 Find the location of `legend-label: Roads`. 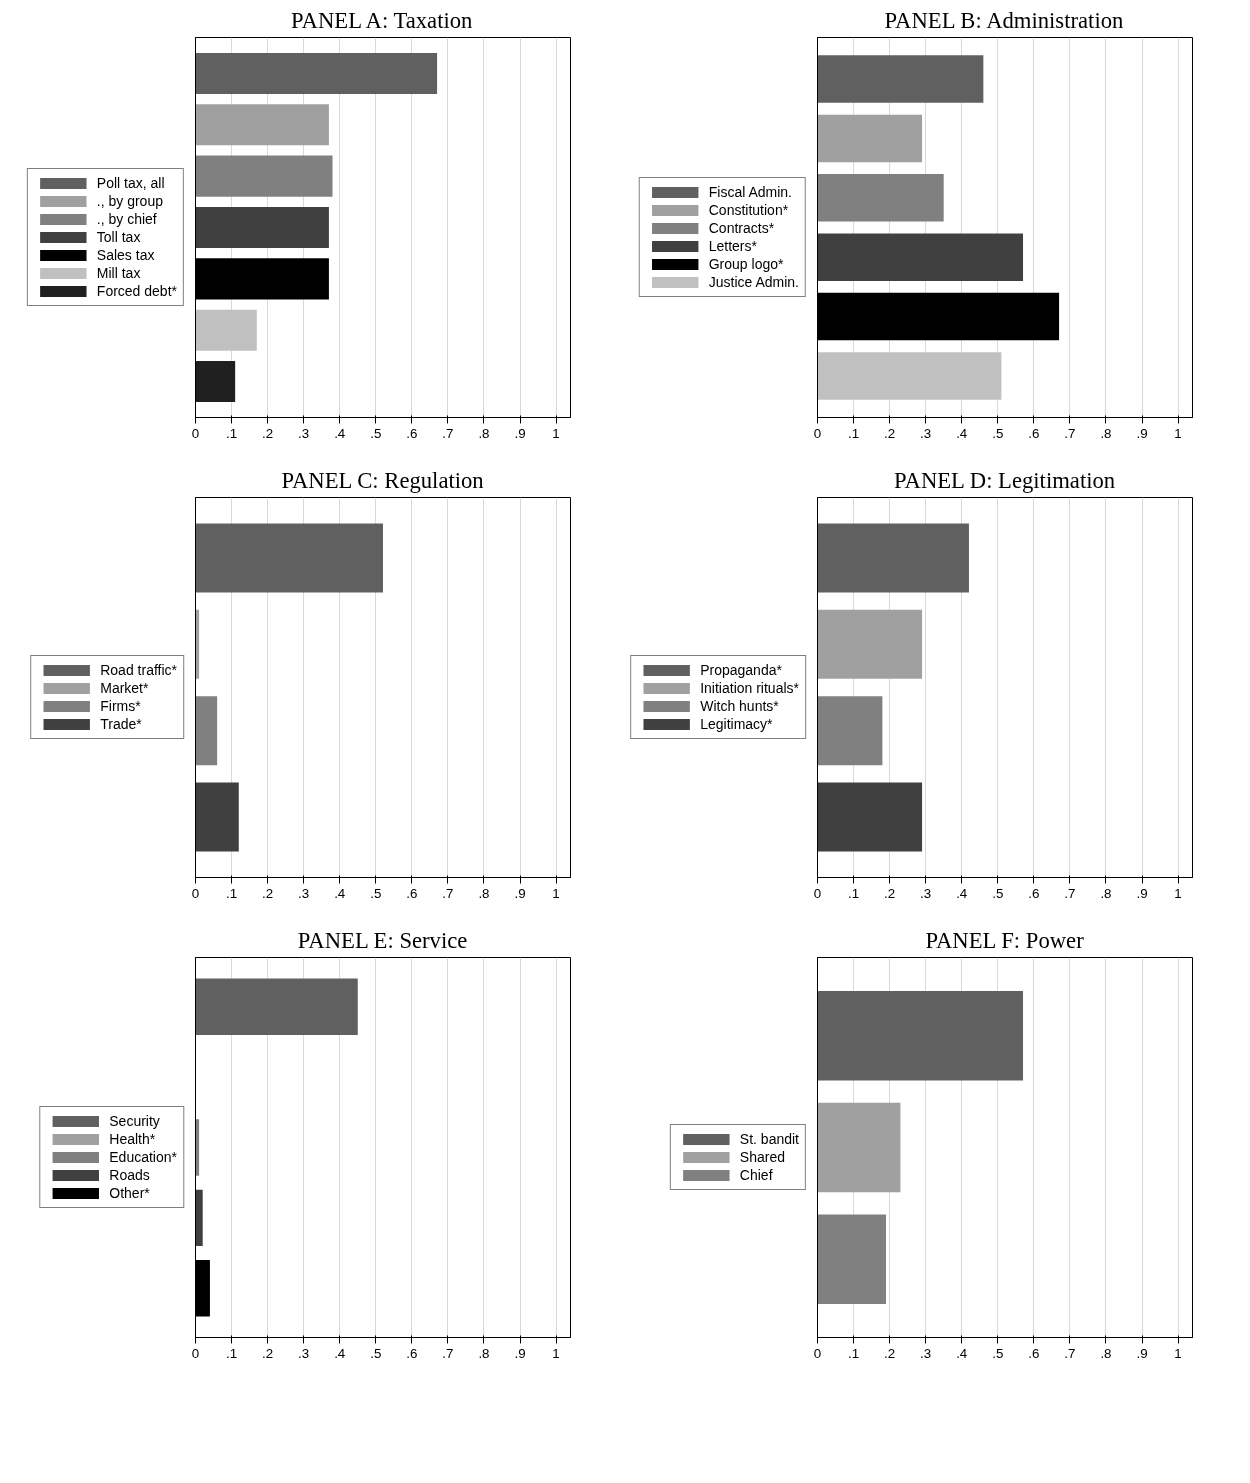

legend-label: Roads is located at coordinates (129, 1175).